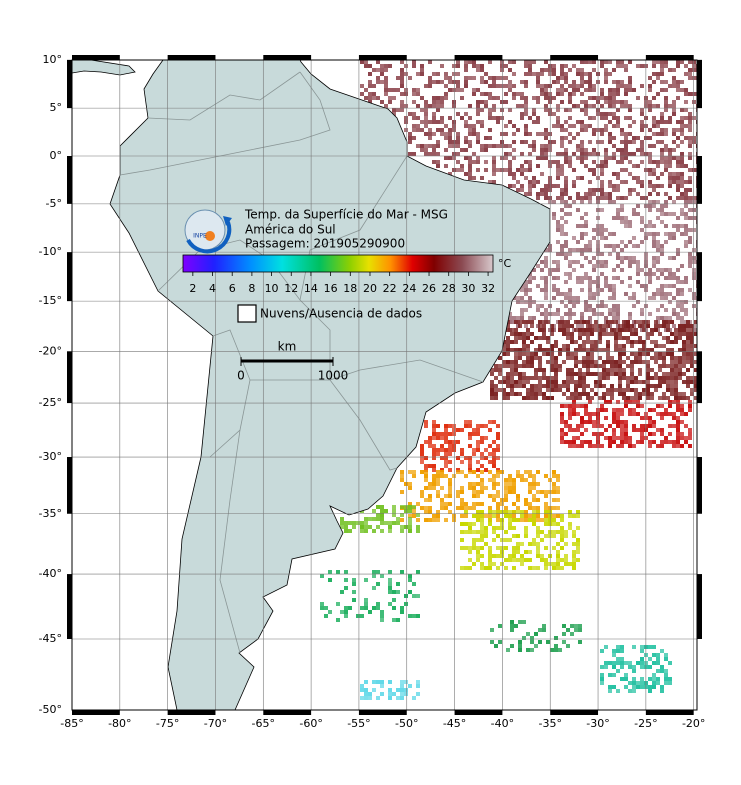 This screenshot has height=785, width=741. I want to click on lon-tick-label: -80°, so click(119, 723).